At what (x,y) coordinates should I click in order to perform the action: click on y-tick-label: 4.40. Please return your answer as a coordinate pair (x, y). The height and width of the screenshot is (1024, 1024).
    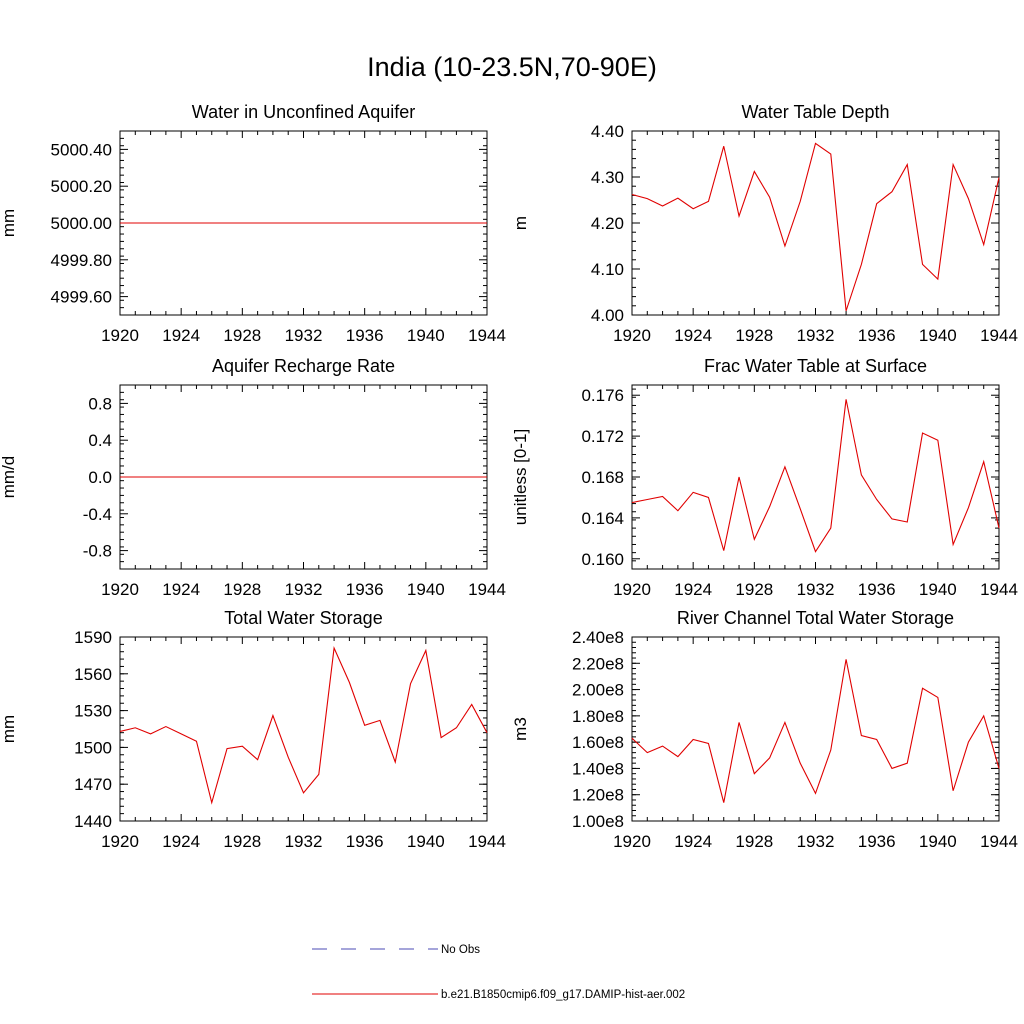
    Looking at the image, I should click on (607, 131).